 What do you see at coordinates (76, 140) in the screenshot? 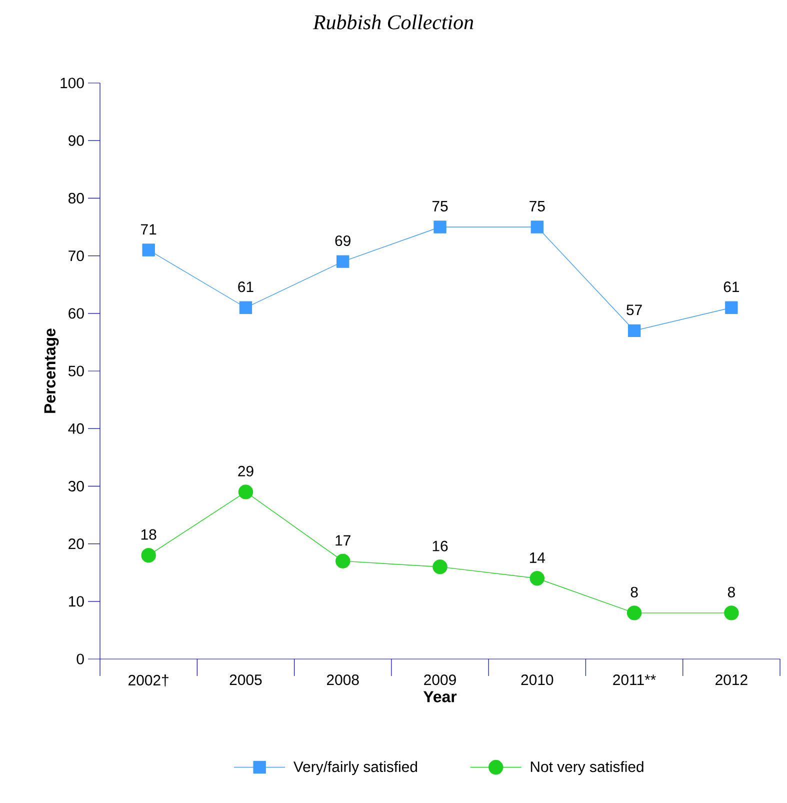
I see `y-tick-label: 90` at bounding box center [76, 140].